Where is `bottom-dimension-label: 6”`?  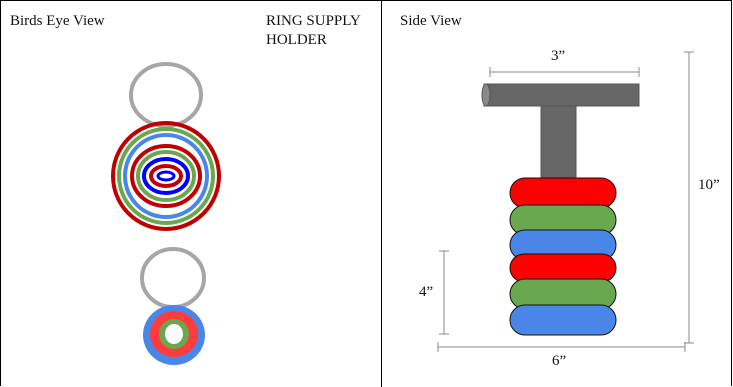 bottom-dimension-label: 6” is located at coordinates (559, 361).